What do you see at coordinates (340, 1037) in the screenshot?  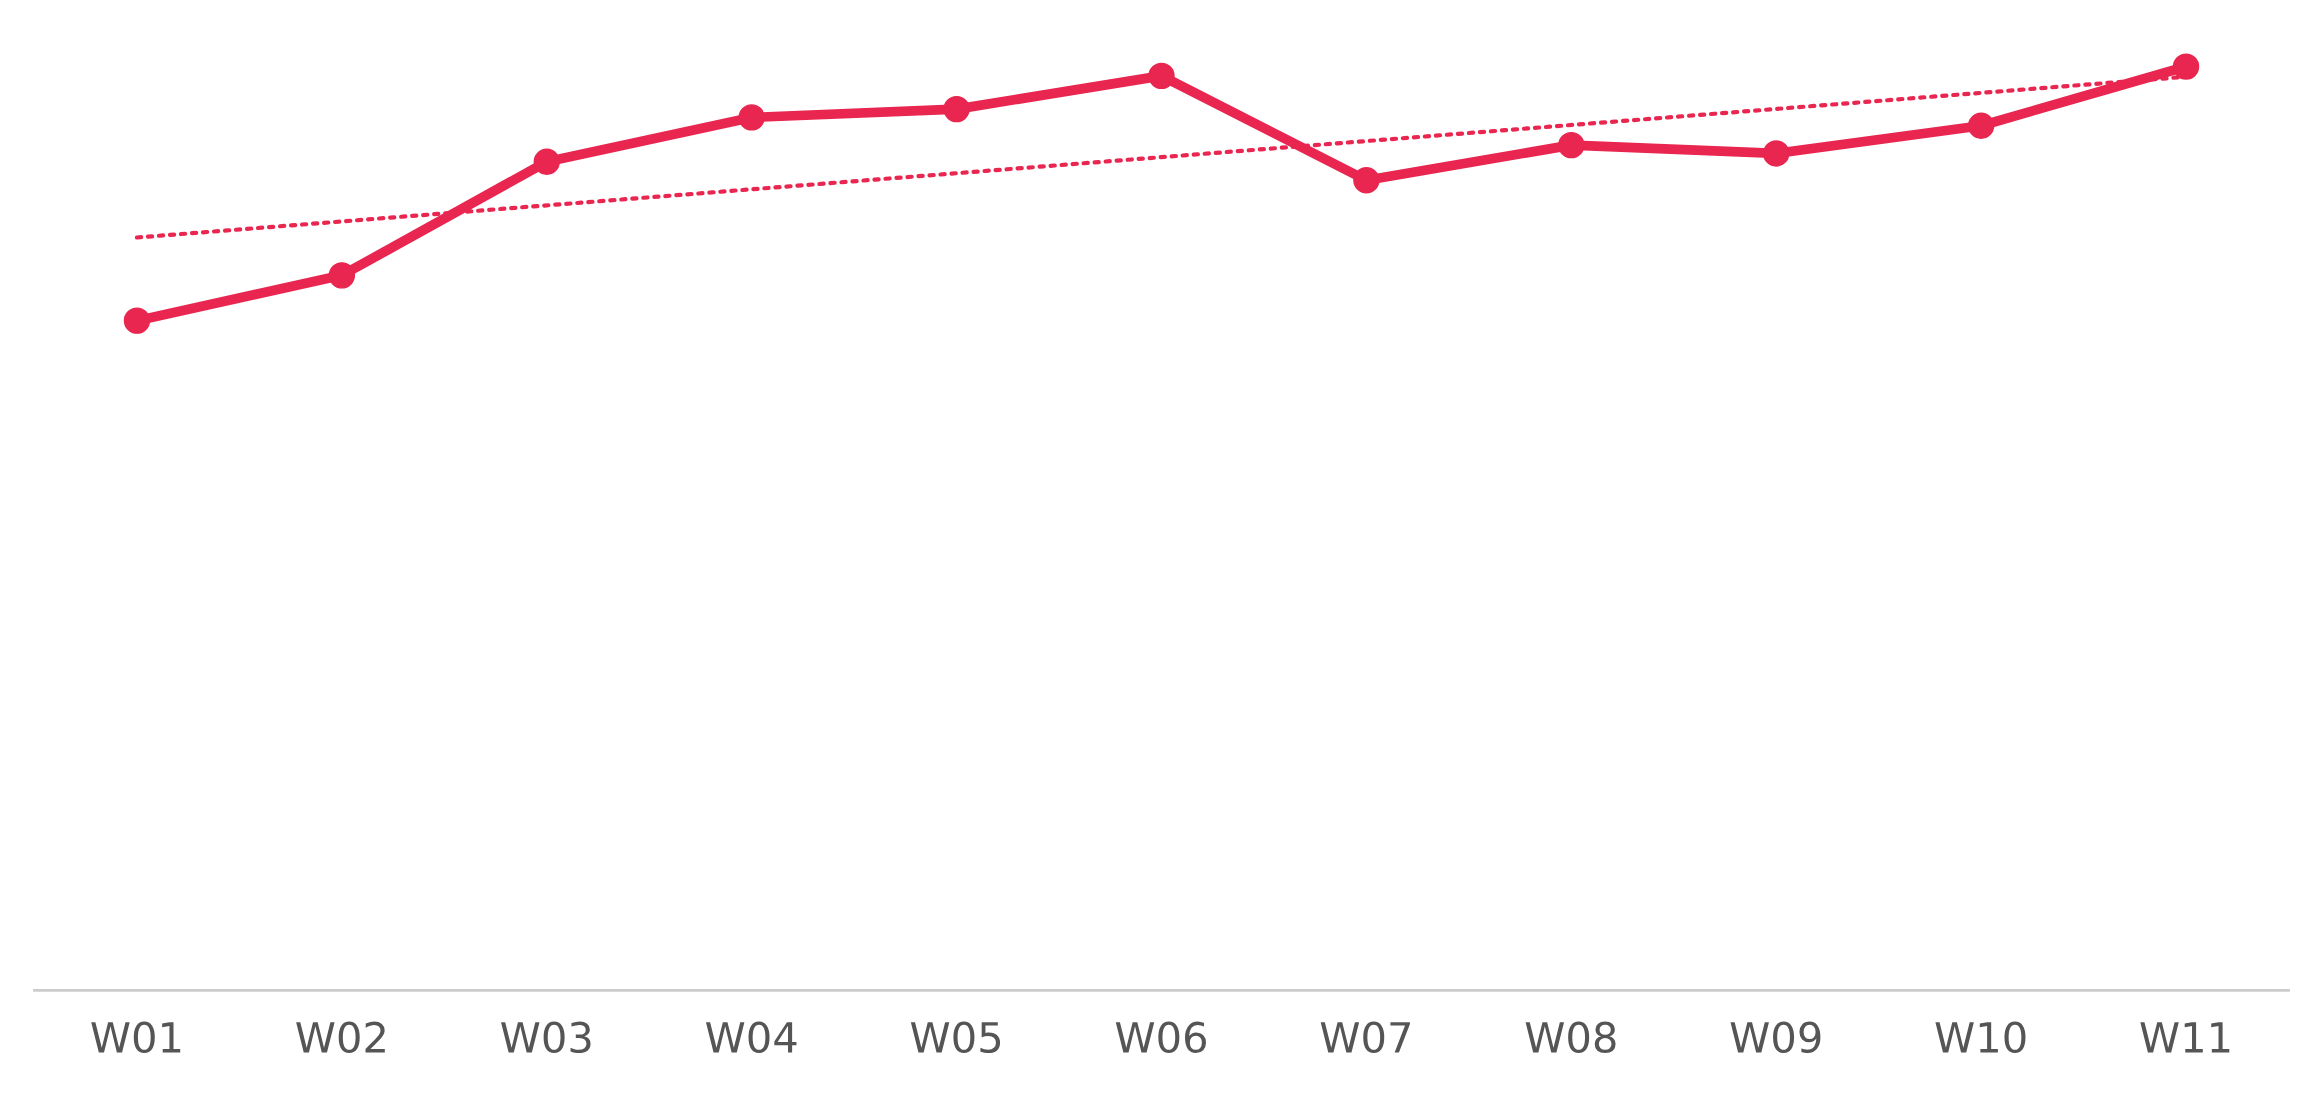 I see `x-tick-label: W02` at bounding box center [340, 1037].